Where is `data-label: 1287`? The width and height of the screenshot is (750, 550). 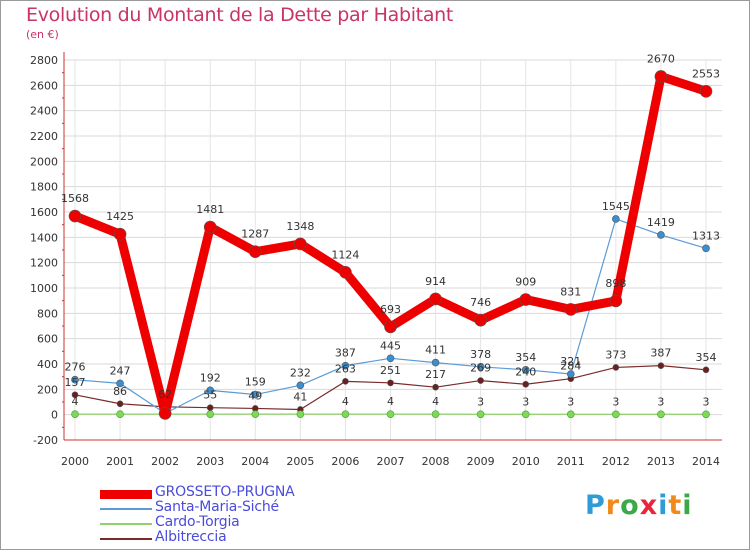
data-label: 1287 is located at coordinates (255, 234).